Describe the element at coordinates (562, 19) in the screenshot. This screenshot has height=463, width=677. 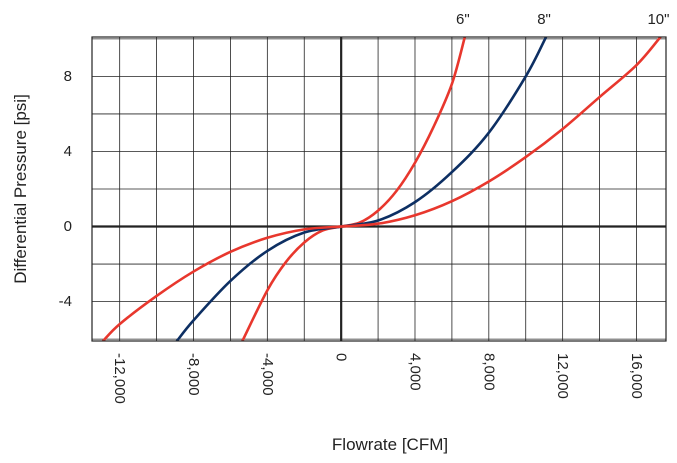
I see `series-labels: 6" 8" 10"` at that location.